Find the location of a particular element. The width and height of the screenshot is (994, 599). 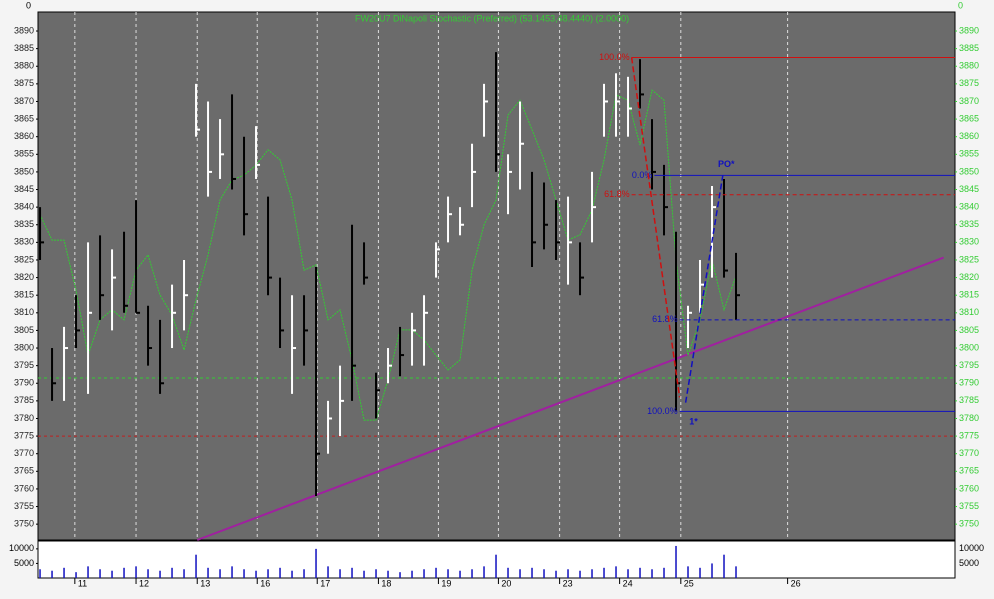

y-tick-label-right: 3795 is located at coordinates (969, 365).